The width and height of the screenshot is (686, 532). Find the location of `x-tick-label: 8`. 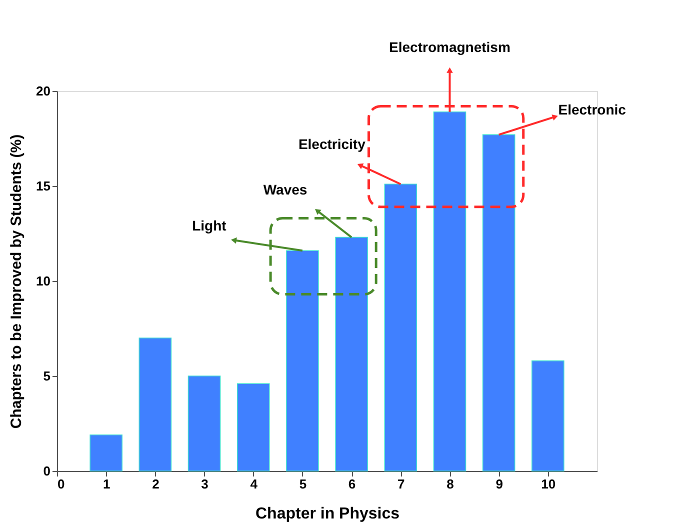

x-tick-label: 8 is located at coordinates (450, 484).